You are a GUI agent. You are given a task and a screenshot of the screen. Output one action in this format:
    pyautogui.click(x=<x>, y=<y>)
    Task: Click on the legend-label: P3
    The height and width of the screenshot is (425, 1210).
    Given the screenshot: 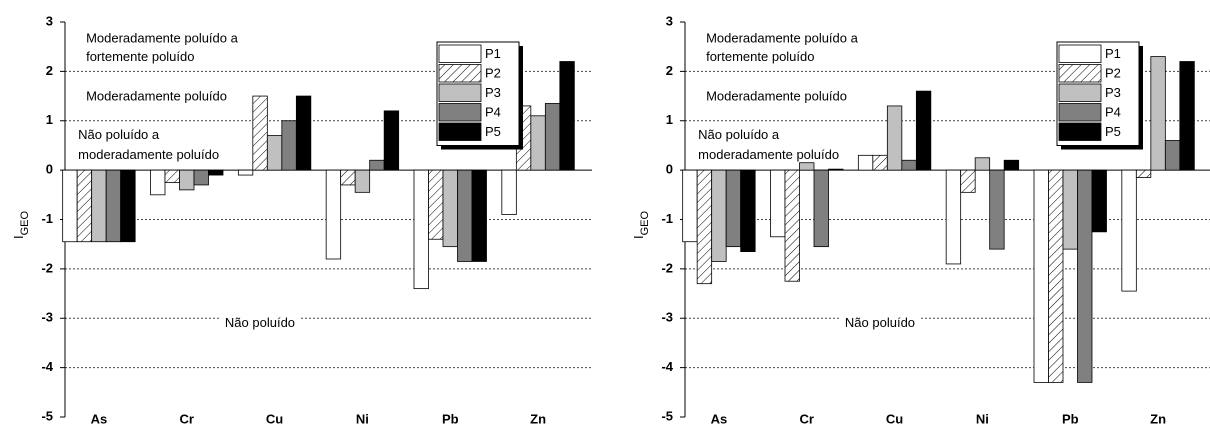 What is the action you would take?
    pyautogui.click(x=1113, y=92)
    